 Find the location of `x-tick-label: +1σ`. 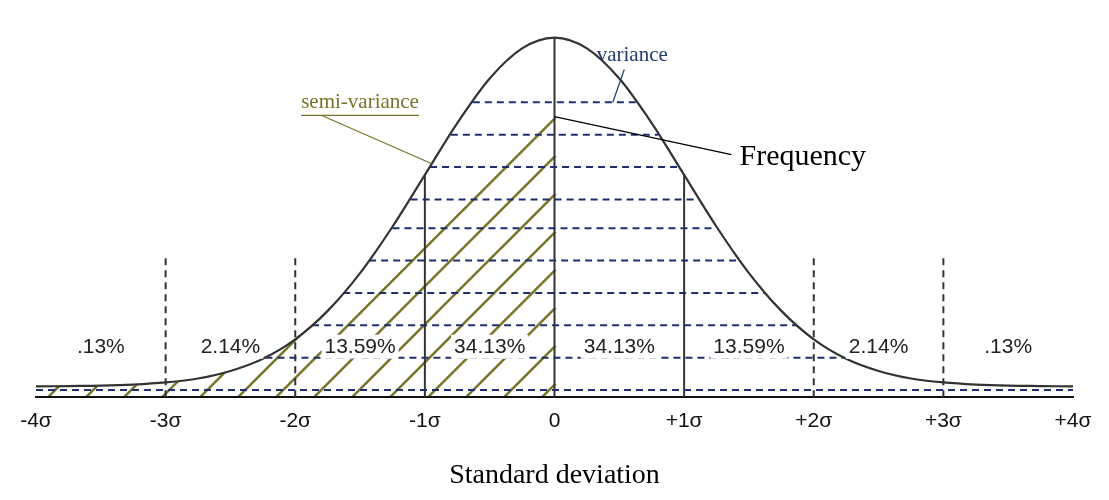

x-tick-label: +1σ is located at coordinates (684, 419).